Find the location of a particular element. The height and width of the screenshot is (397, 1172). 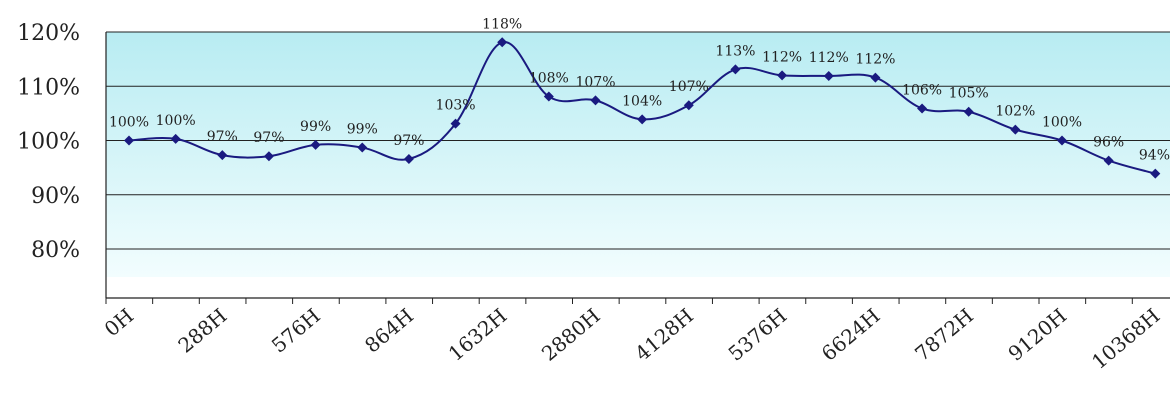

x-tick-label: 0H is located at coordinates (119, 322).